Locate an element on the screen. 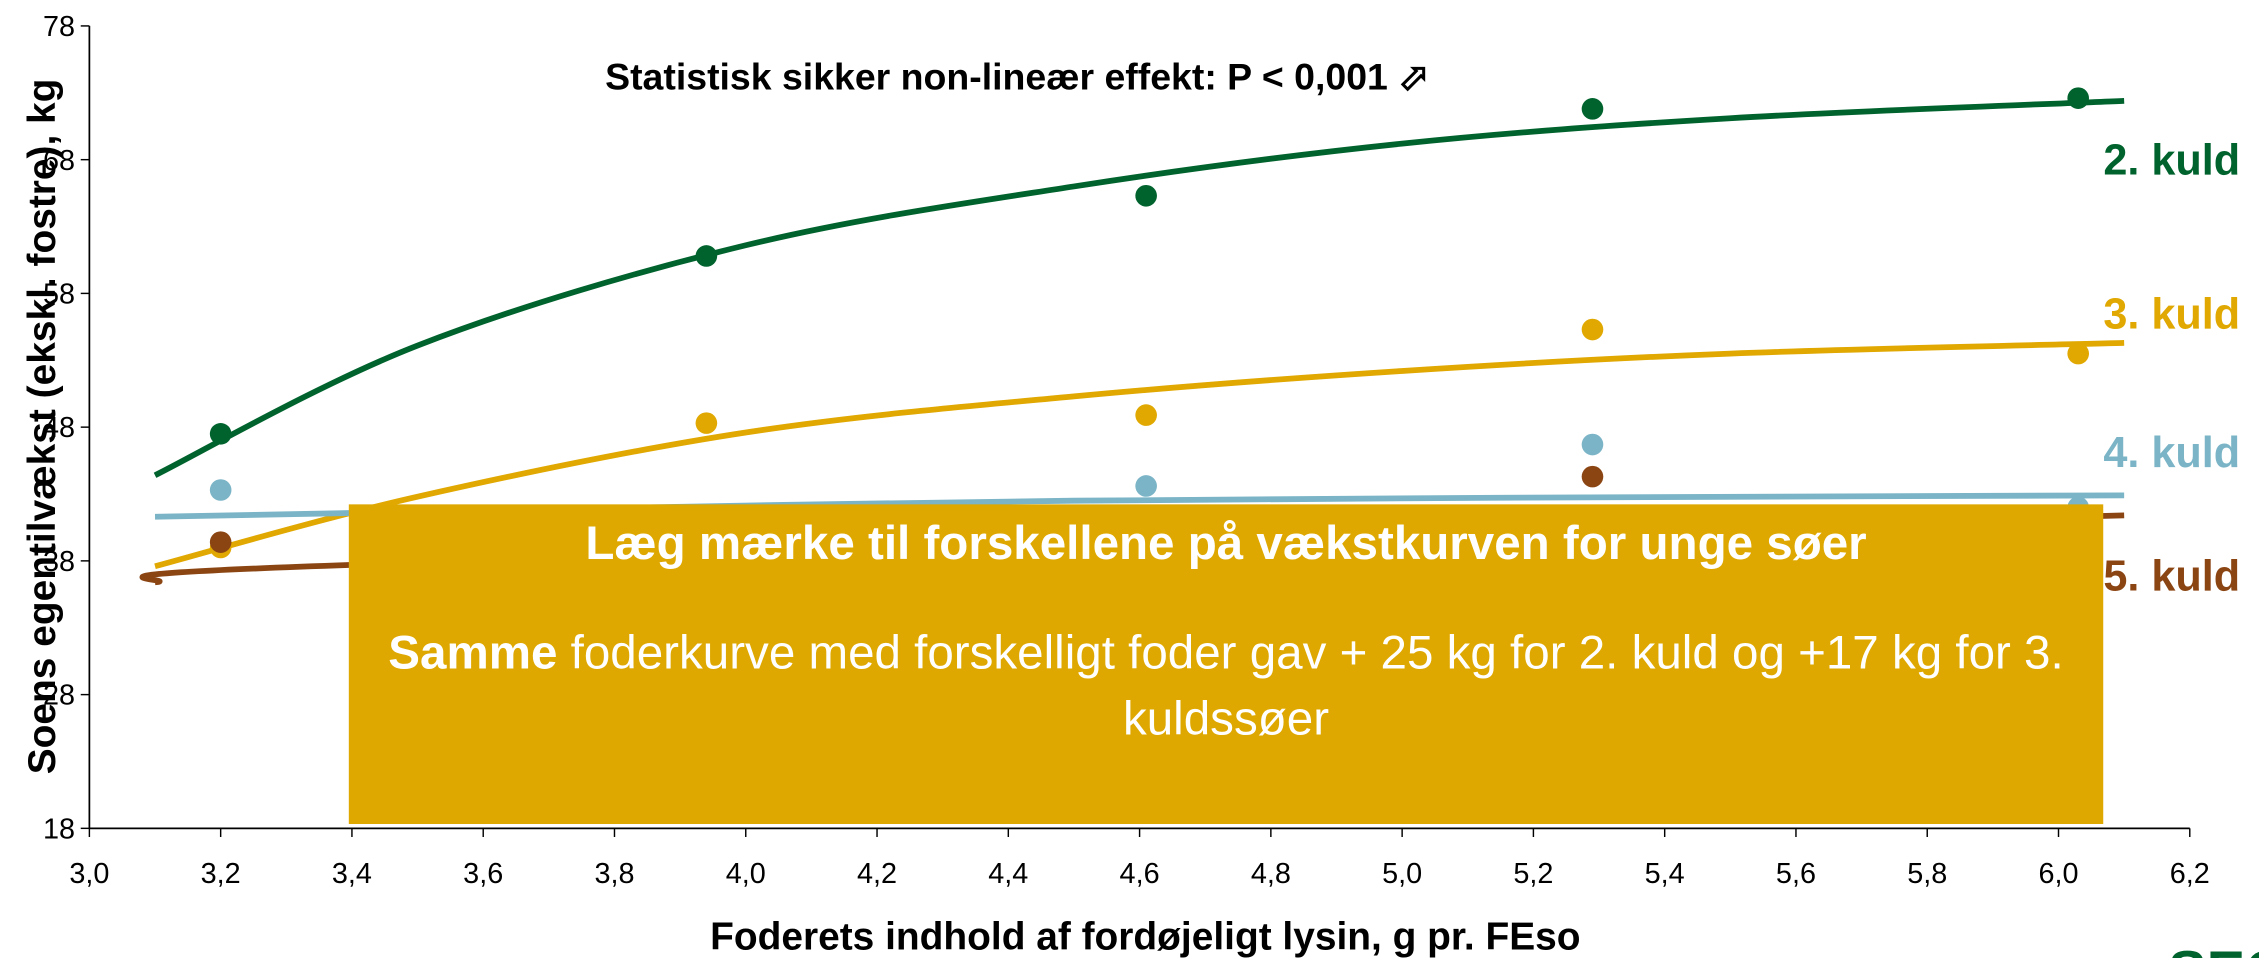 The width and height of the screenshot is (2259, 958). y-tick-label: 48 is located at coordinates (59, 428).